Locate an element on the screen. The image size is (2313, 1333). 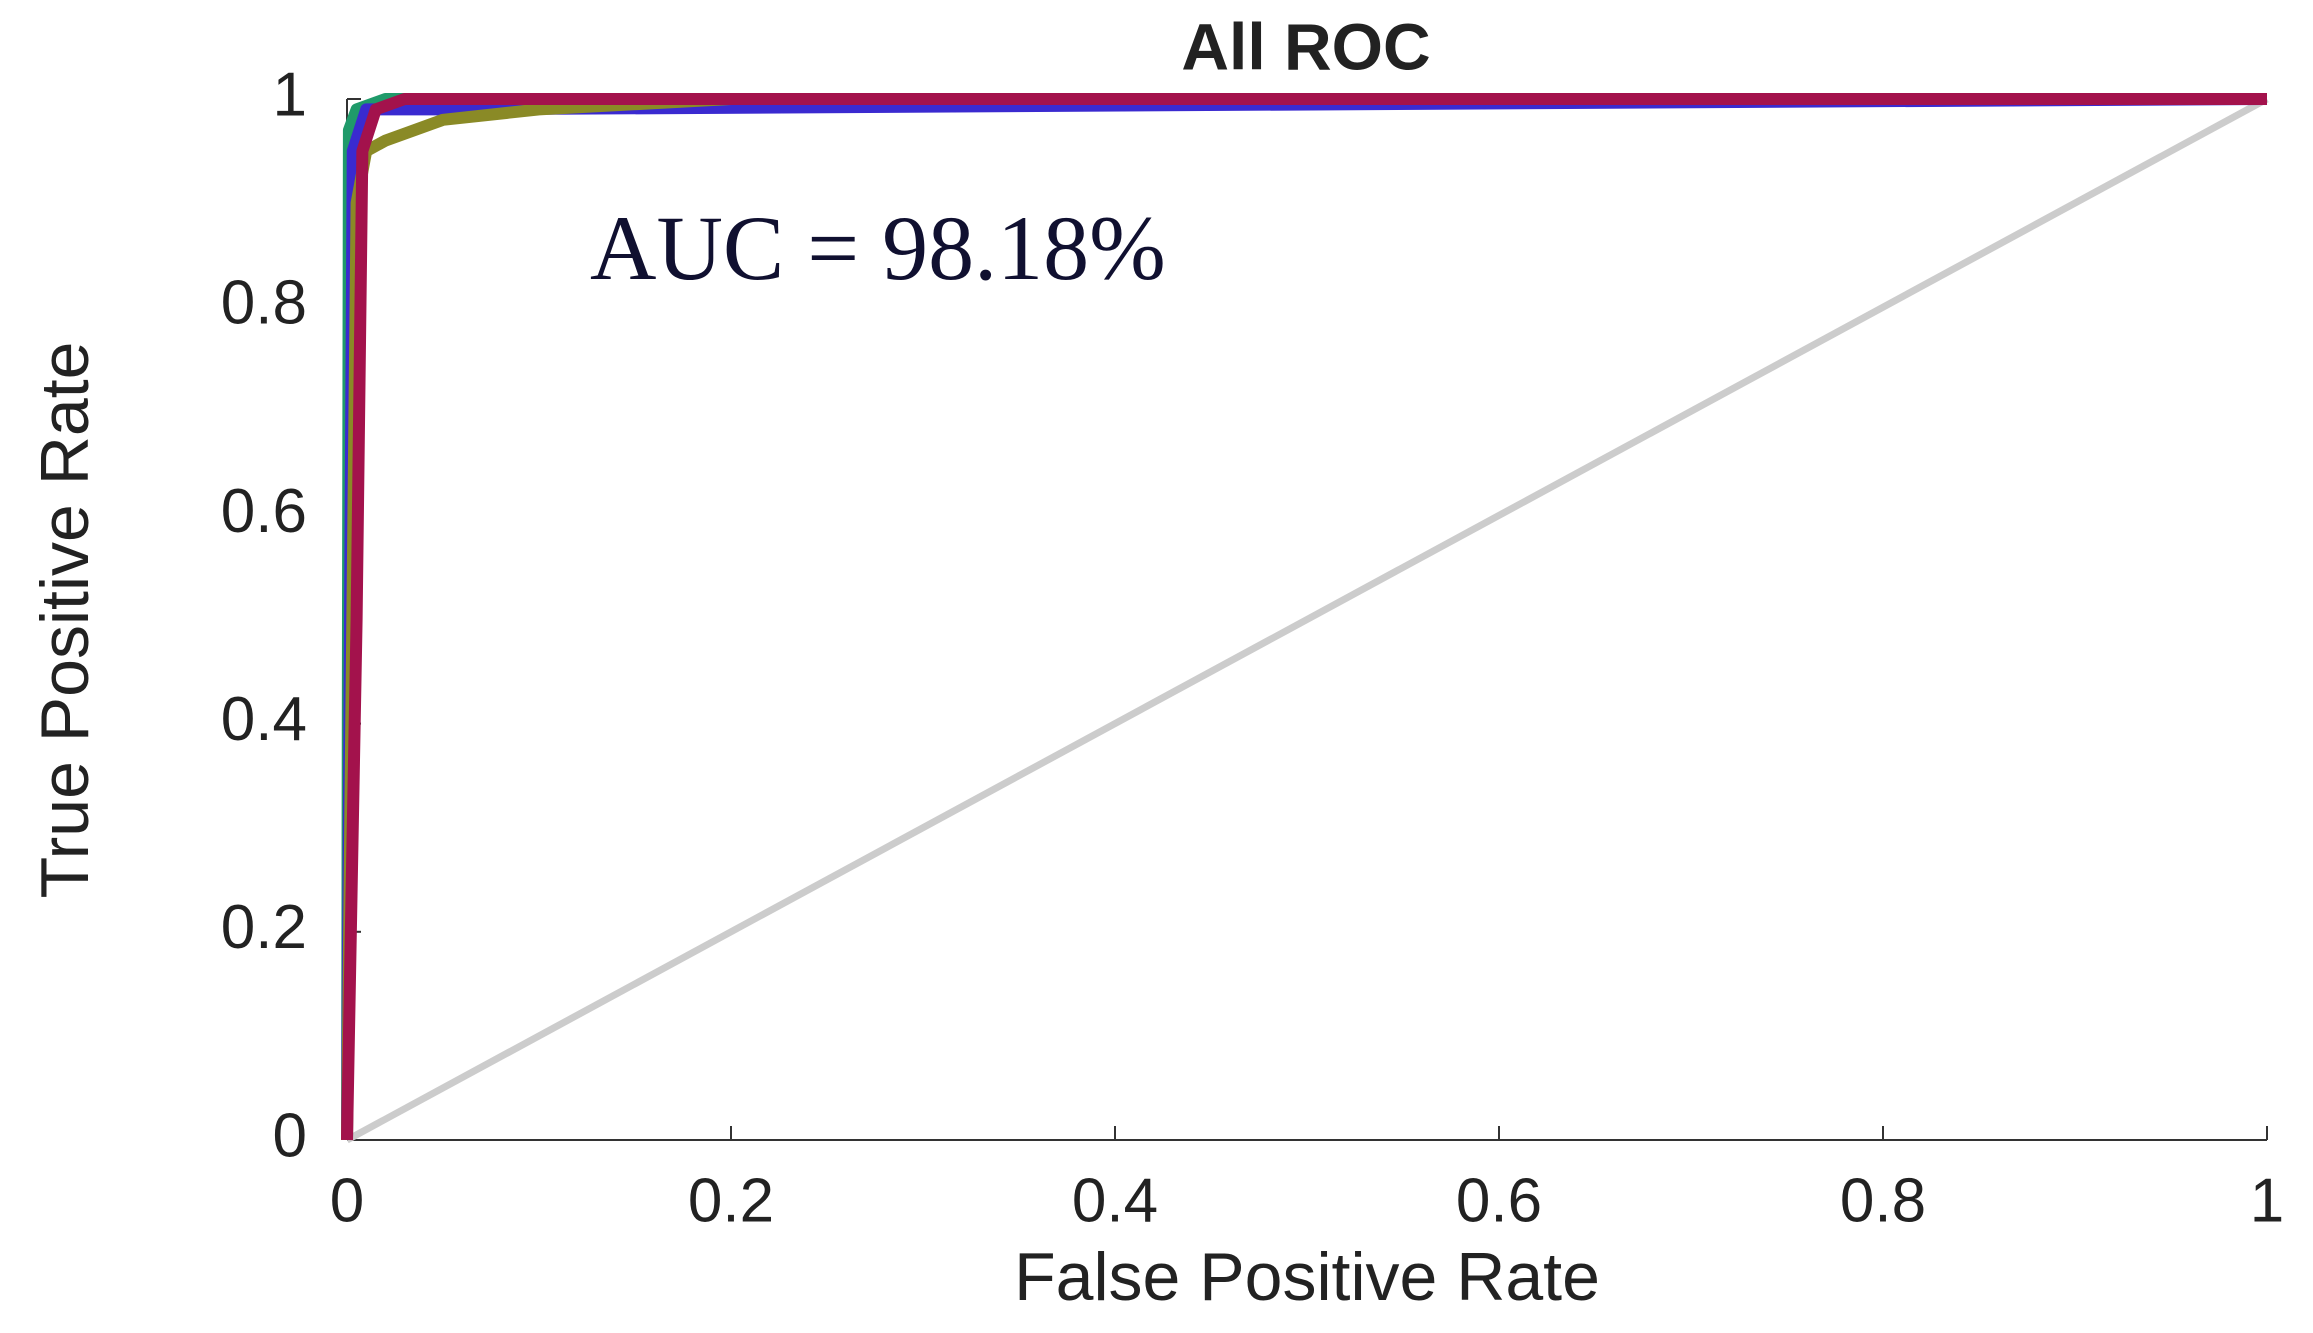
y-tick-label: 0.2 is located at coordinates (264, 927).